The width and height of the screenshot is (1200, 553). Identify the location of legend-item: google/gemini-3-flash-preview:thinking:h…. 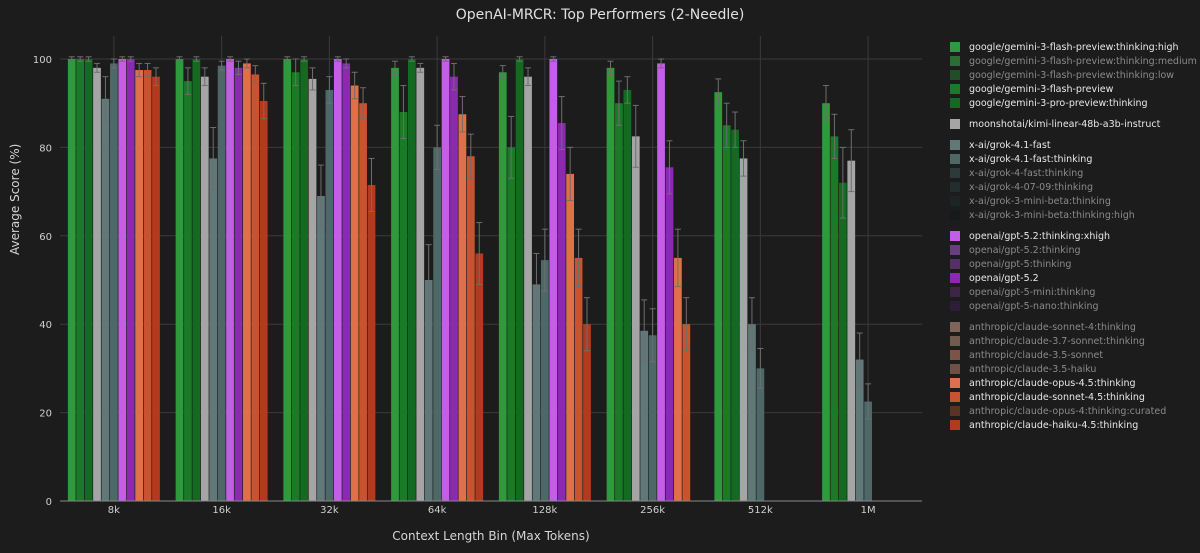
(1072, 47).